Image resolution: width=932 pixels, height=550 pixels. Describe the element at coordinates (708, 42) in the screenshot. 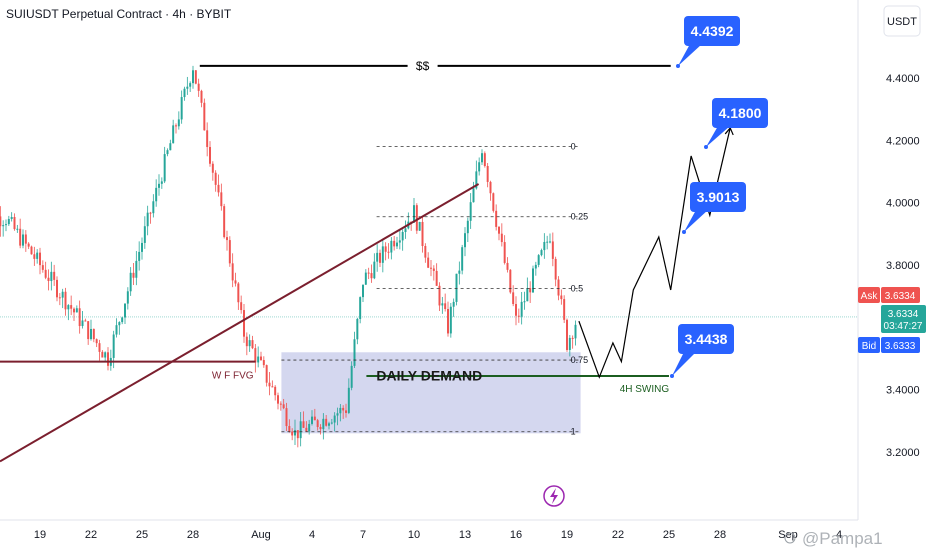

I see `target-callout: 4.4392` at that location.